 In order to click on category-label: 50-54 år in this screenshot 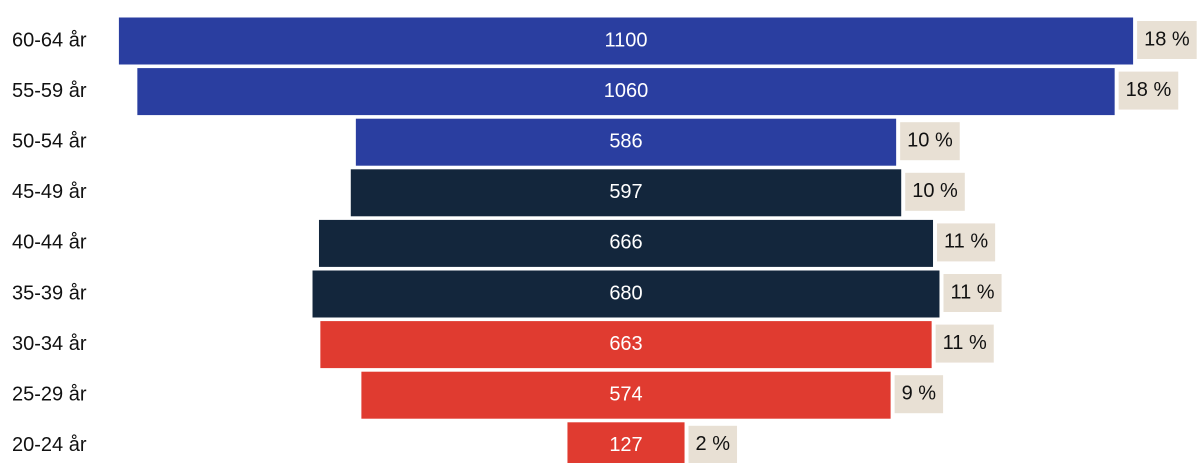, I will do `click(49, 141)`.